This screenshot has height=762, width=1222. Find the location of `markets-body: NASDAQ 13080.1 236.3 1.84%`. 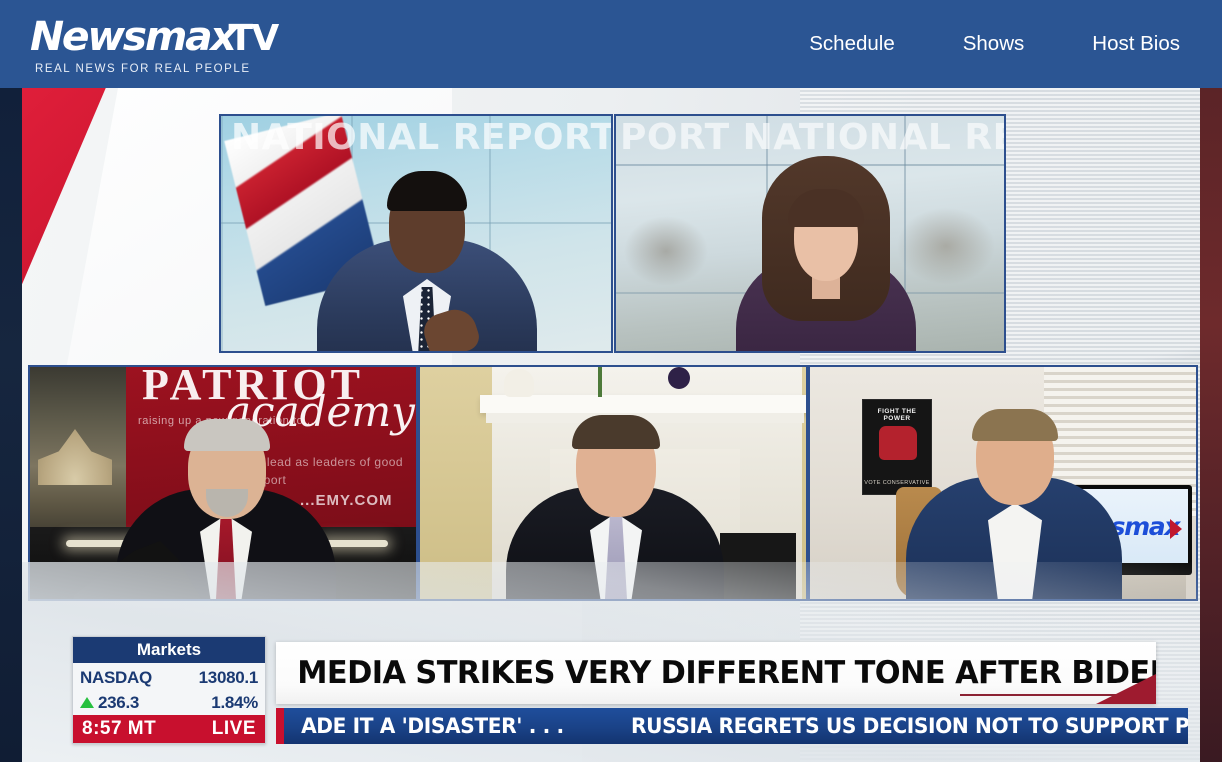

markets-body: NASDAQ 13080.1 236.3 1.84% is located at coordinates (169, 689).